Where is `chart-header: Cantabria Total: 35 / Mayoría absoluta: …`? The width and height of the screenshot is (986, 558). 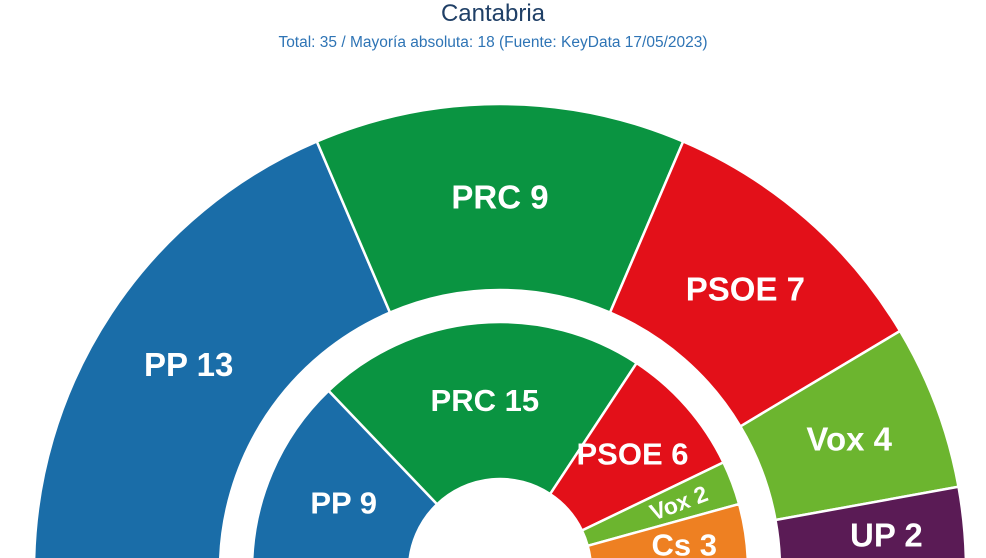
chart-header: Cantabria Total: 35 / Mayoría absoluta: … is located at coordinates (493, 25).